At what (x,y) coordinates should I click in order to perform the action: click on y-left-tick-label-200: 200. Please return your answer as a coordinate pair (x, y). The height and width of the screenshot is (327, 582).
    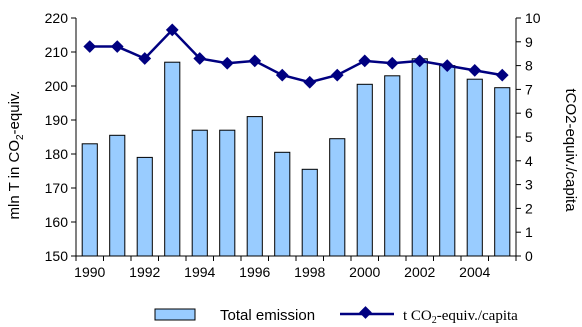
    Looking at the image, I should click on (57, 86).